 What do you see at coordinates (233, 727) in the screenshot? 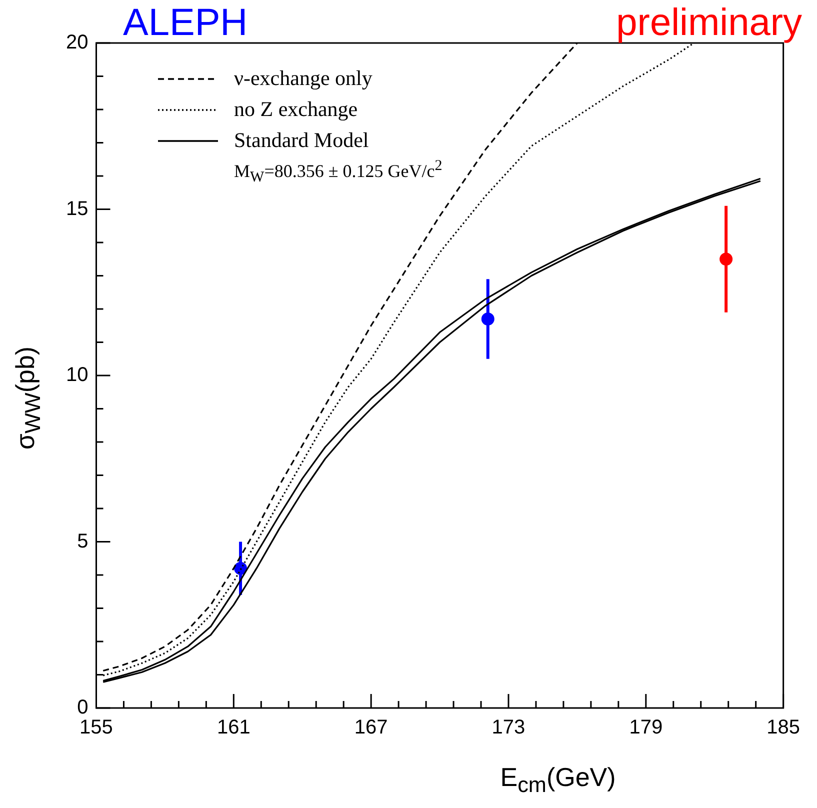
I see `x-tick-label: 161` at bounding box center [233, 727].